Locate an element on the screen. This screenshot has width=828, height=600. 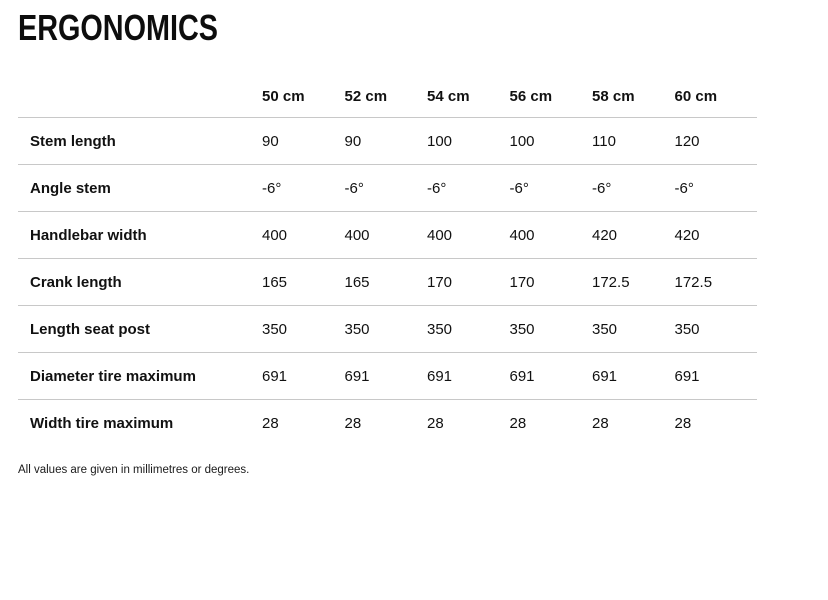
size-column-header: 58 cm is located at coordinates (613, 96).